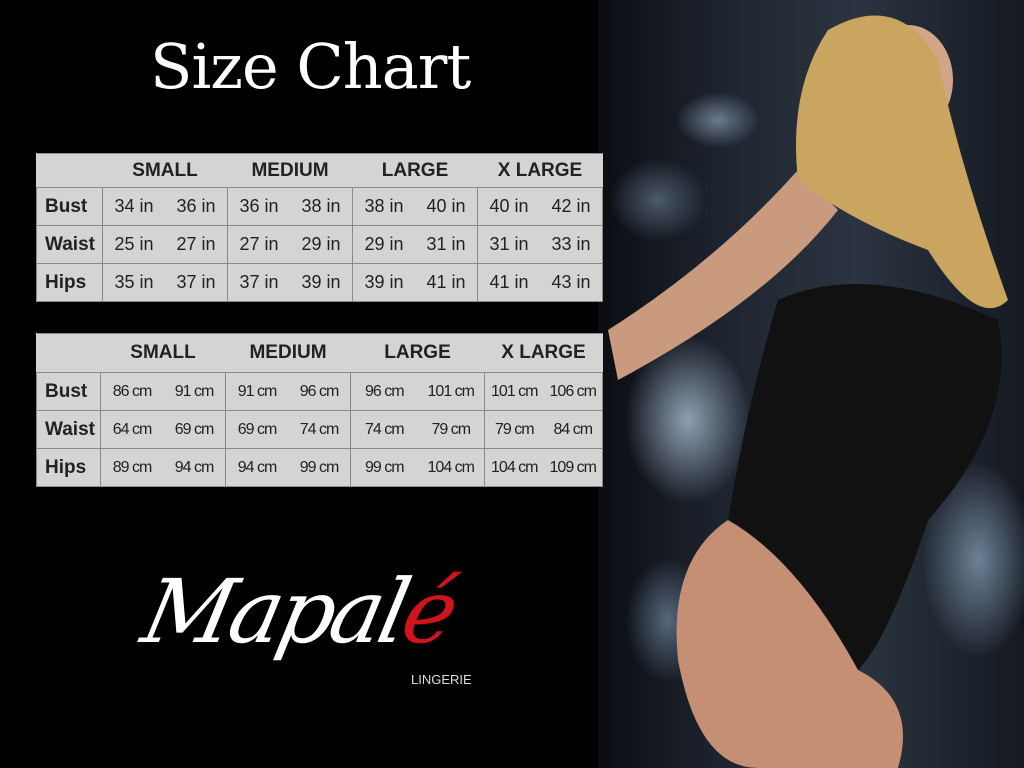  What do you see at coordinates (288, 429) in the screenshot?
I see `size-cell: 69 cm 74 cm` at bounding box center [288, 429].